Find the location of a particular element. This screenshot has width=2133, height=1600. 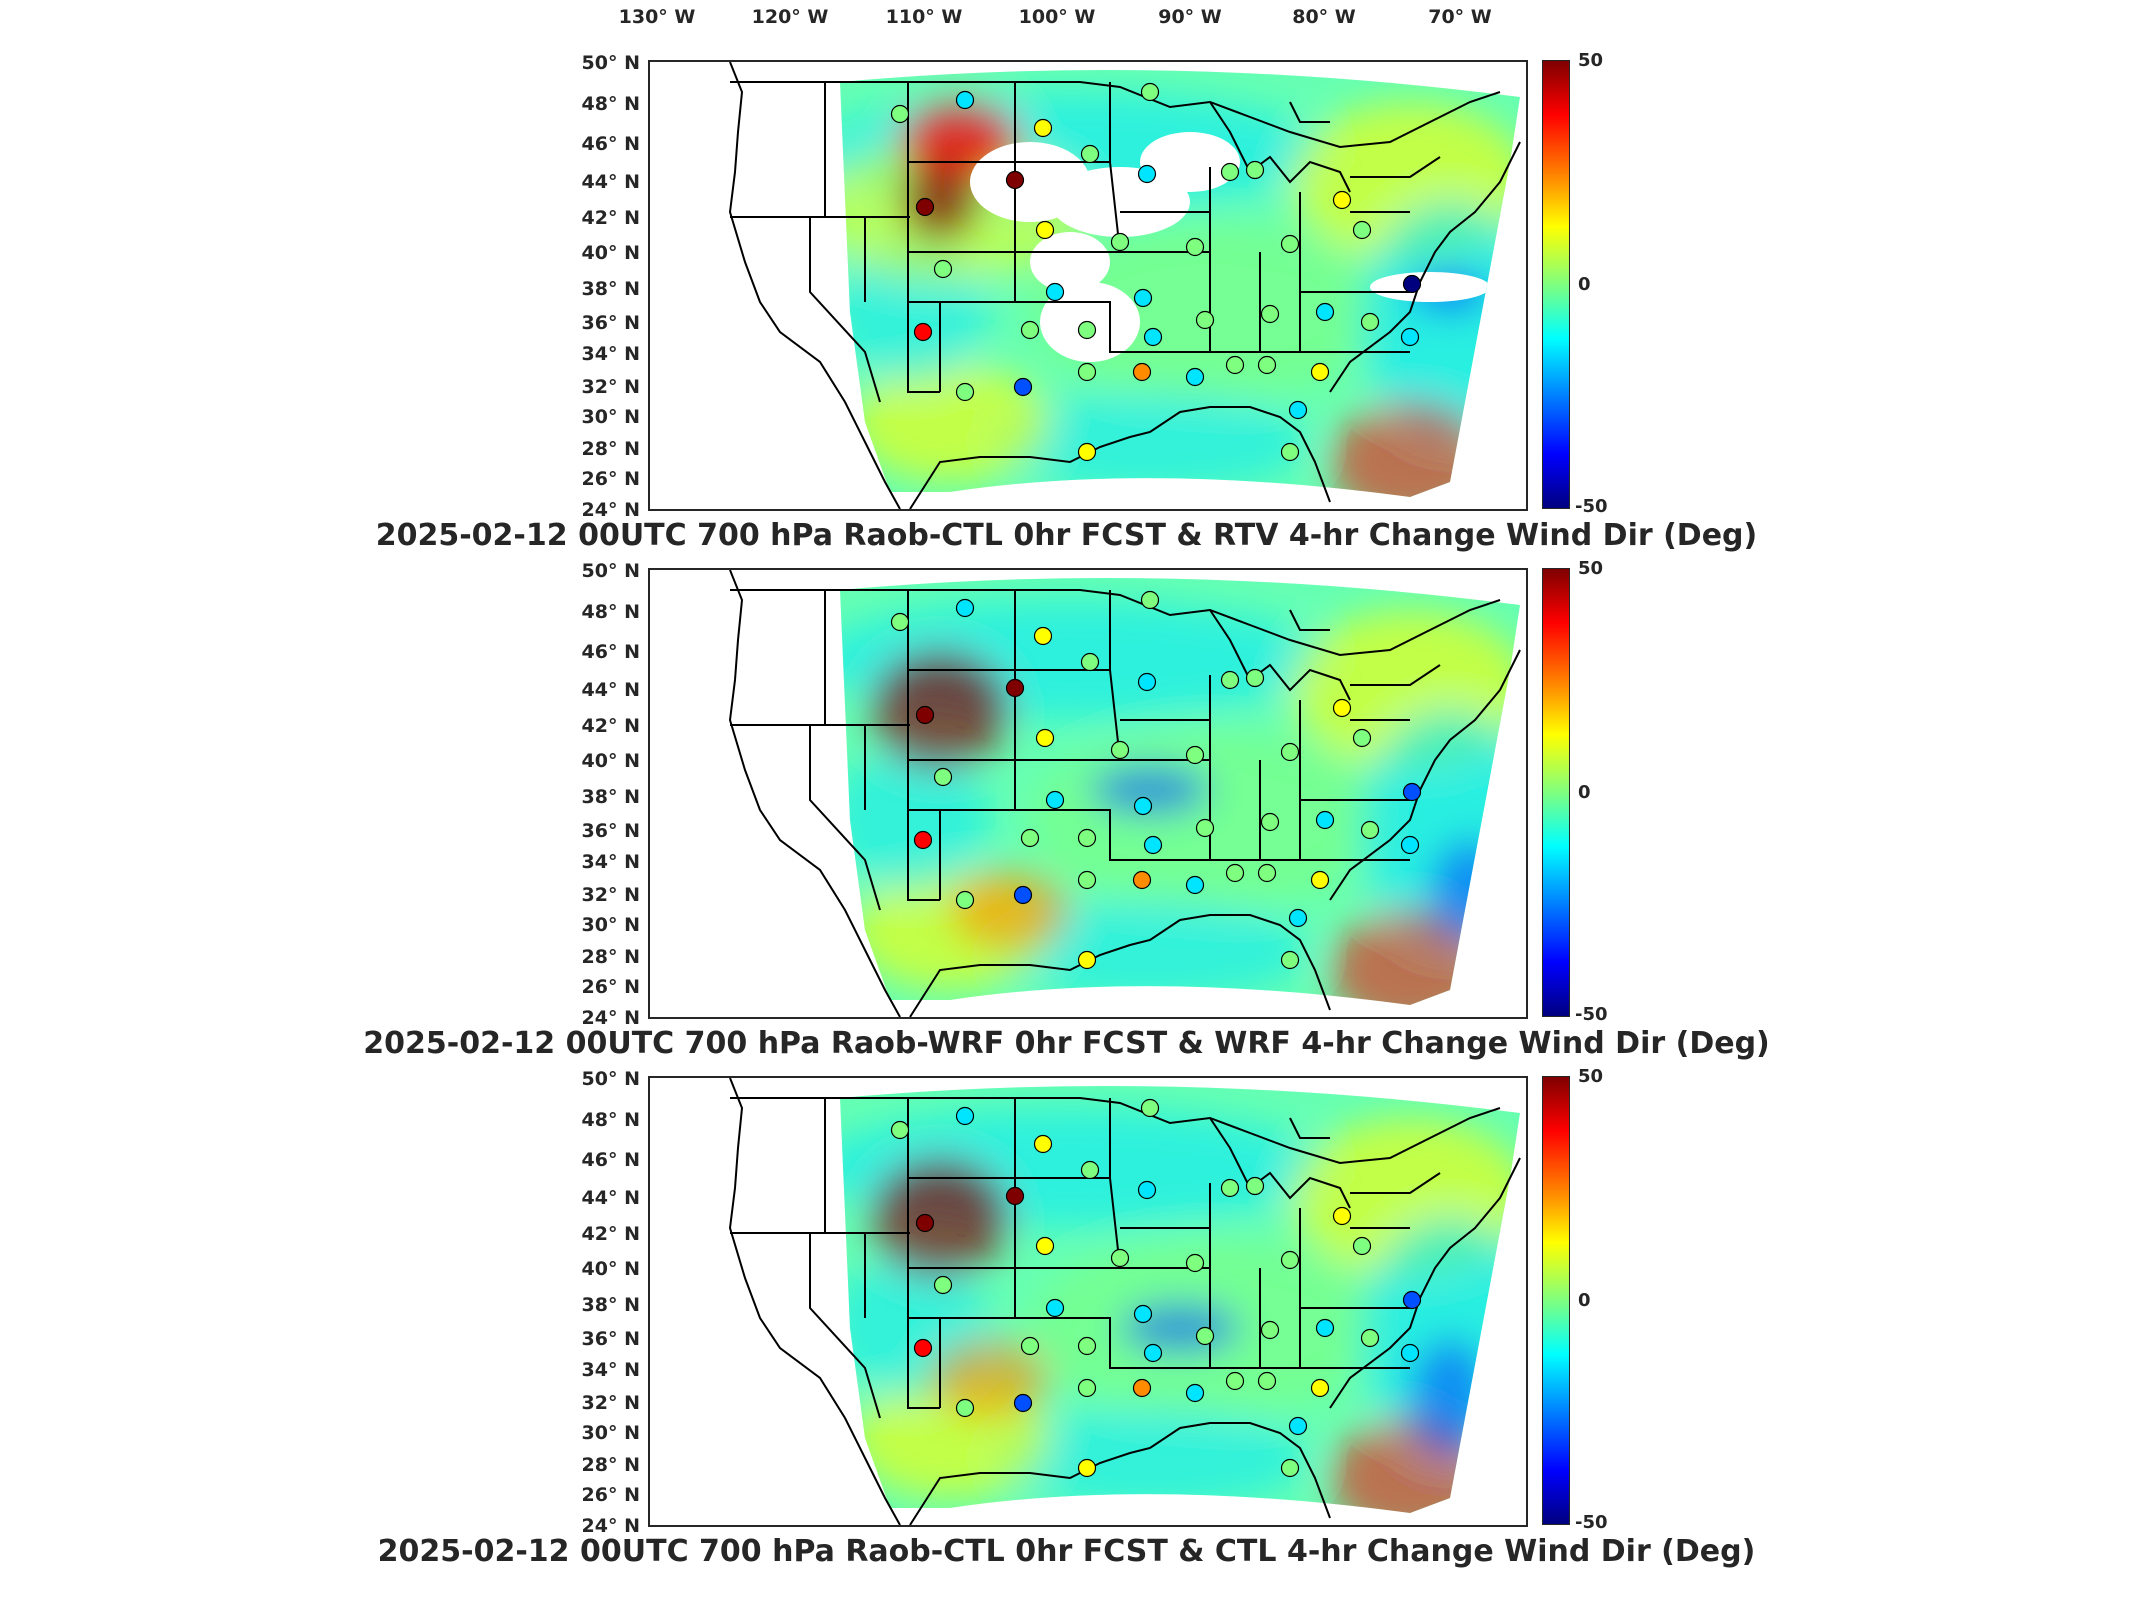

colorbar-max-label: 50 is located at coordinates (1591, 568).